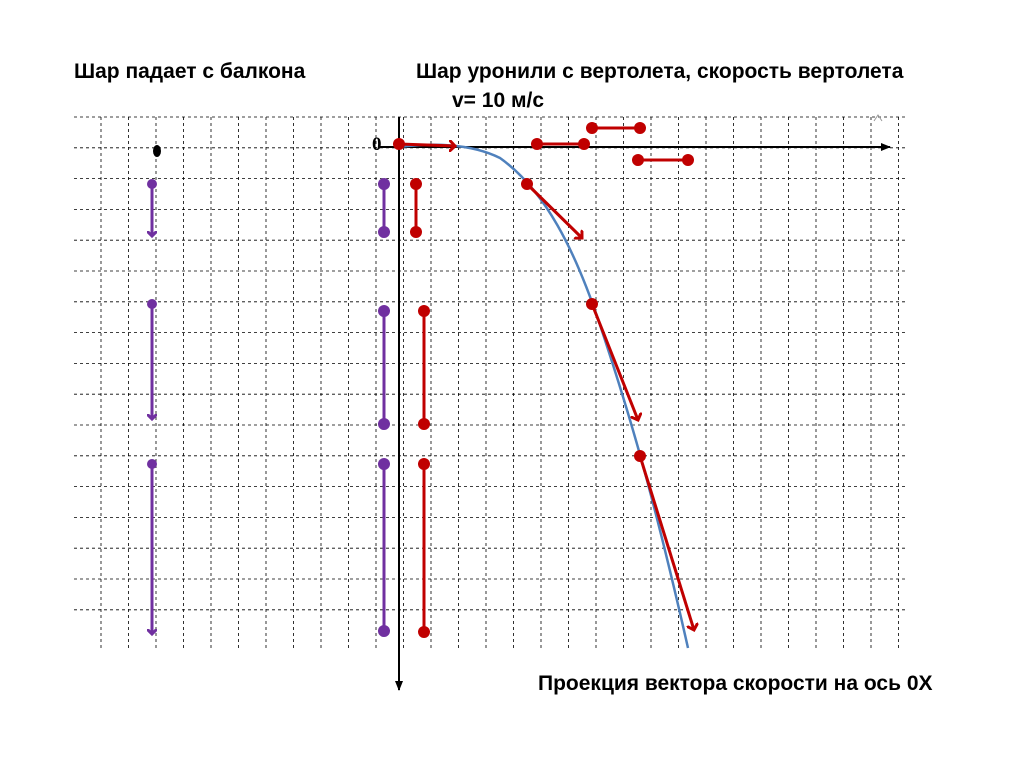  I want to click on helicopter-speed: v= 10 м/с, so click(498, 100).